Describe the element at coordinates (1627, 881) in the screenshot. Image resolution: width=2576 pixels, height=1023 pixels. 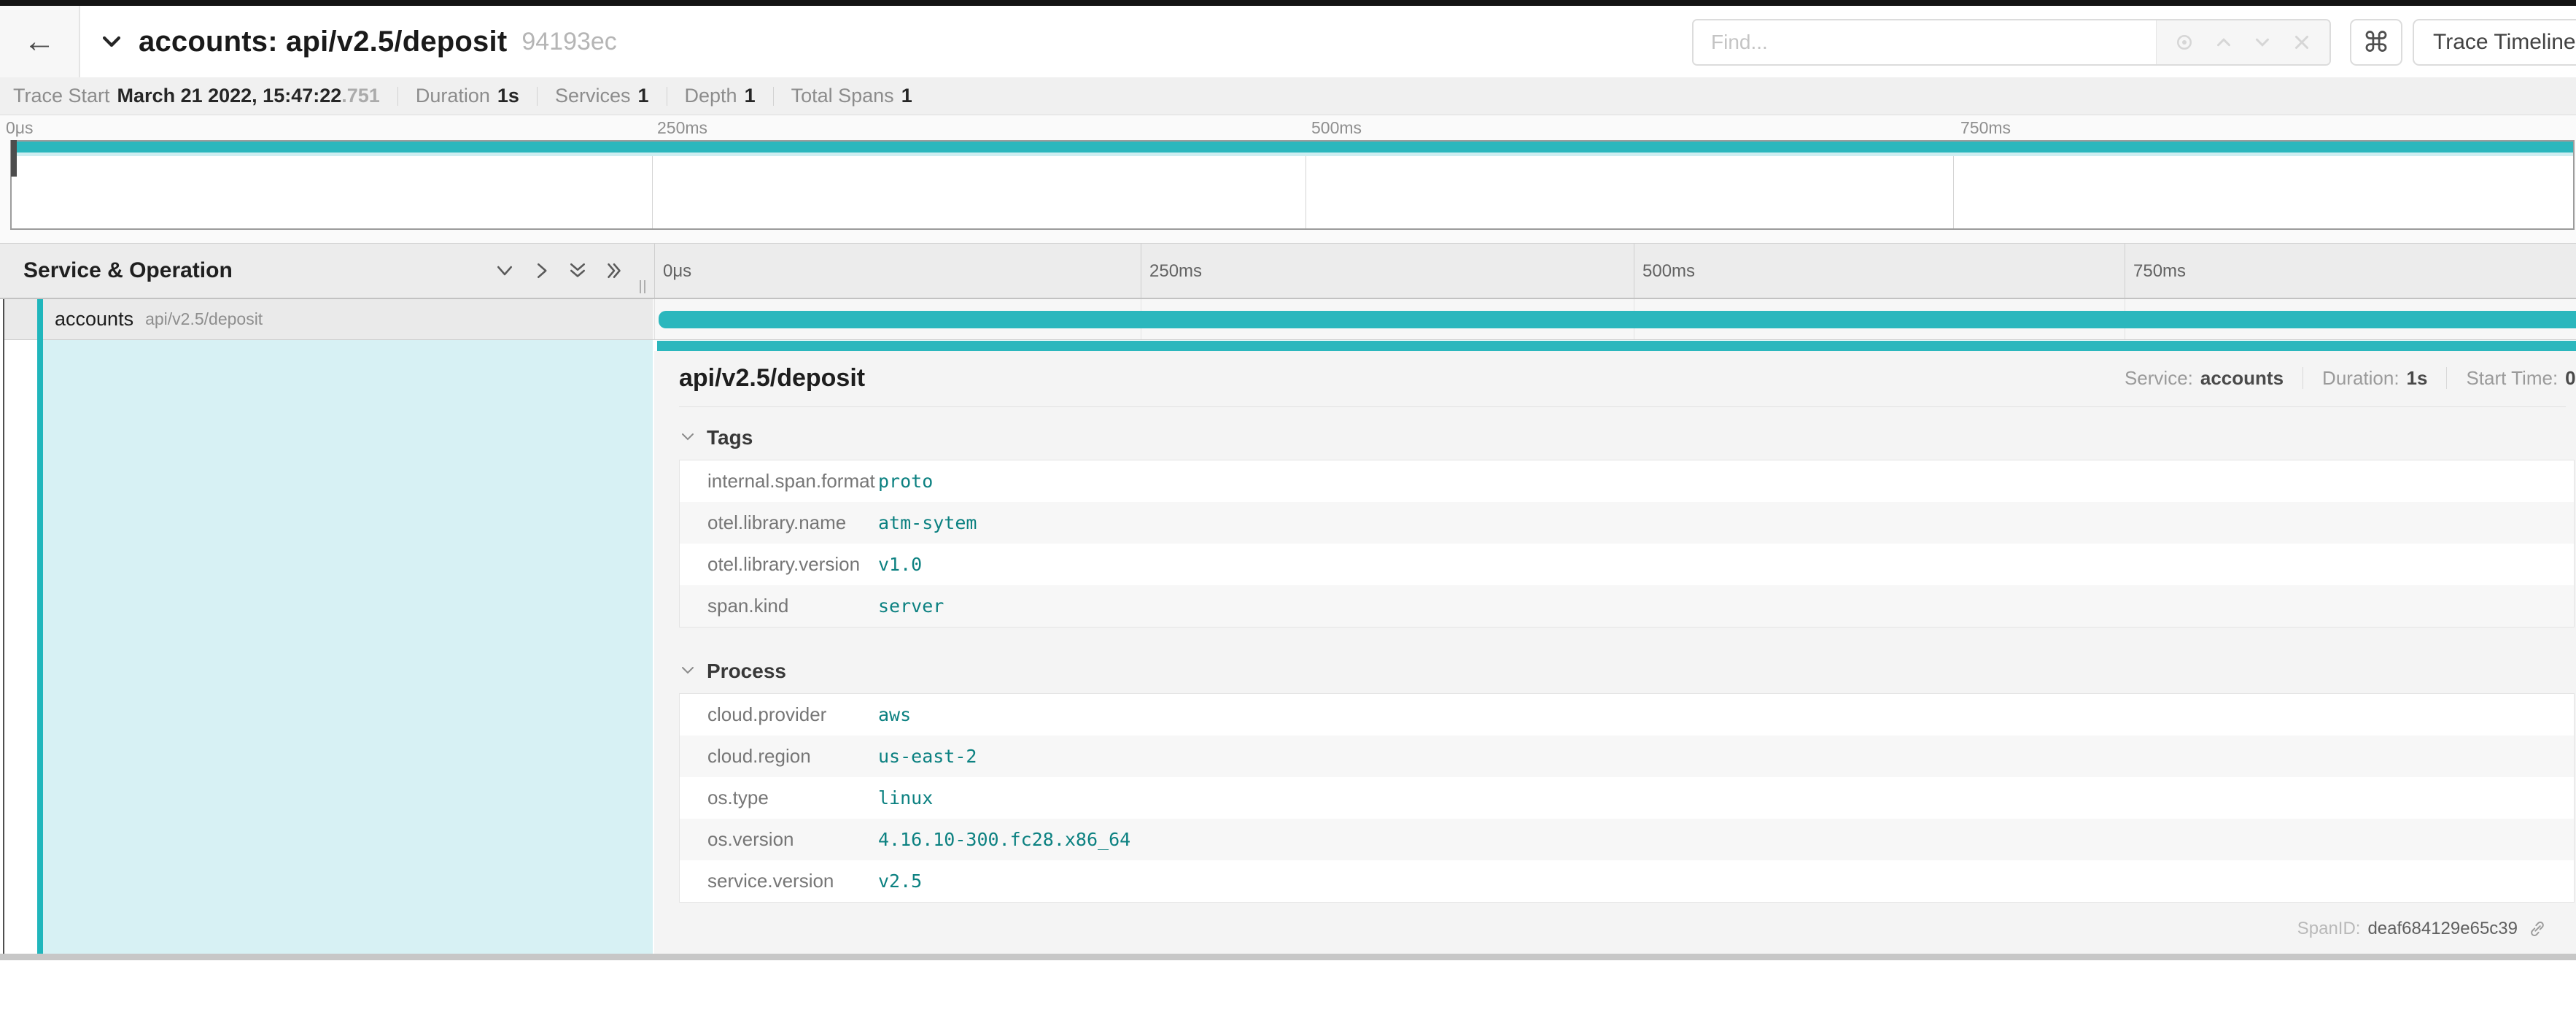
I see `process-row: service.version v2.5` at that location.